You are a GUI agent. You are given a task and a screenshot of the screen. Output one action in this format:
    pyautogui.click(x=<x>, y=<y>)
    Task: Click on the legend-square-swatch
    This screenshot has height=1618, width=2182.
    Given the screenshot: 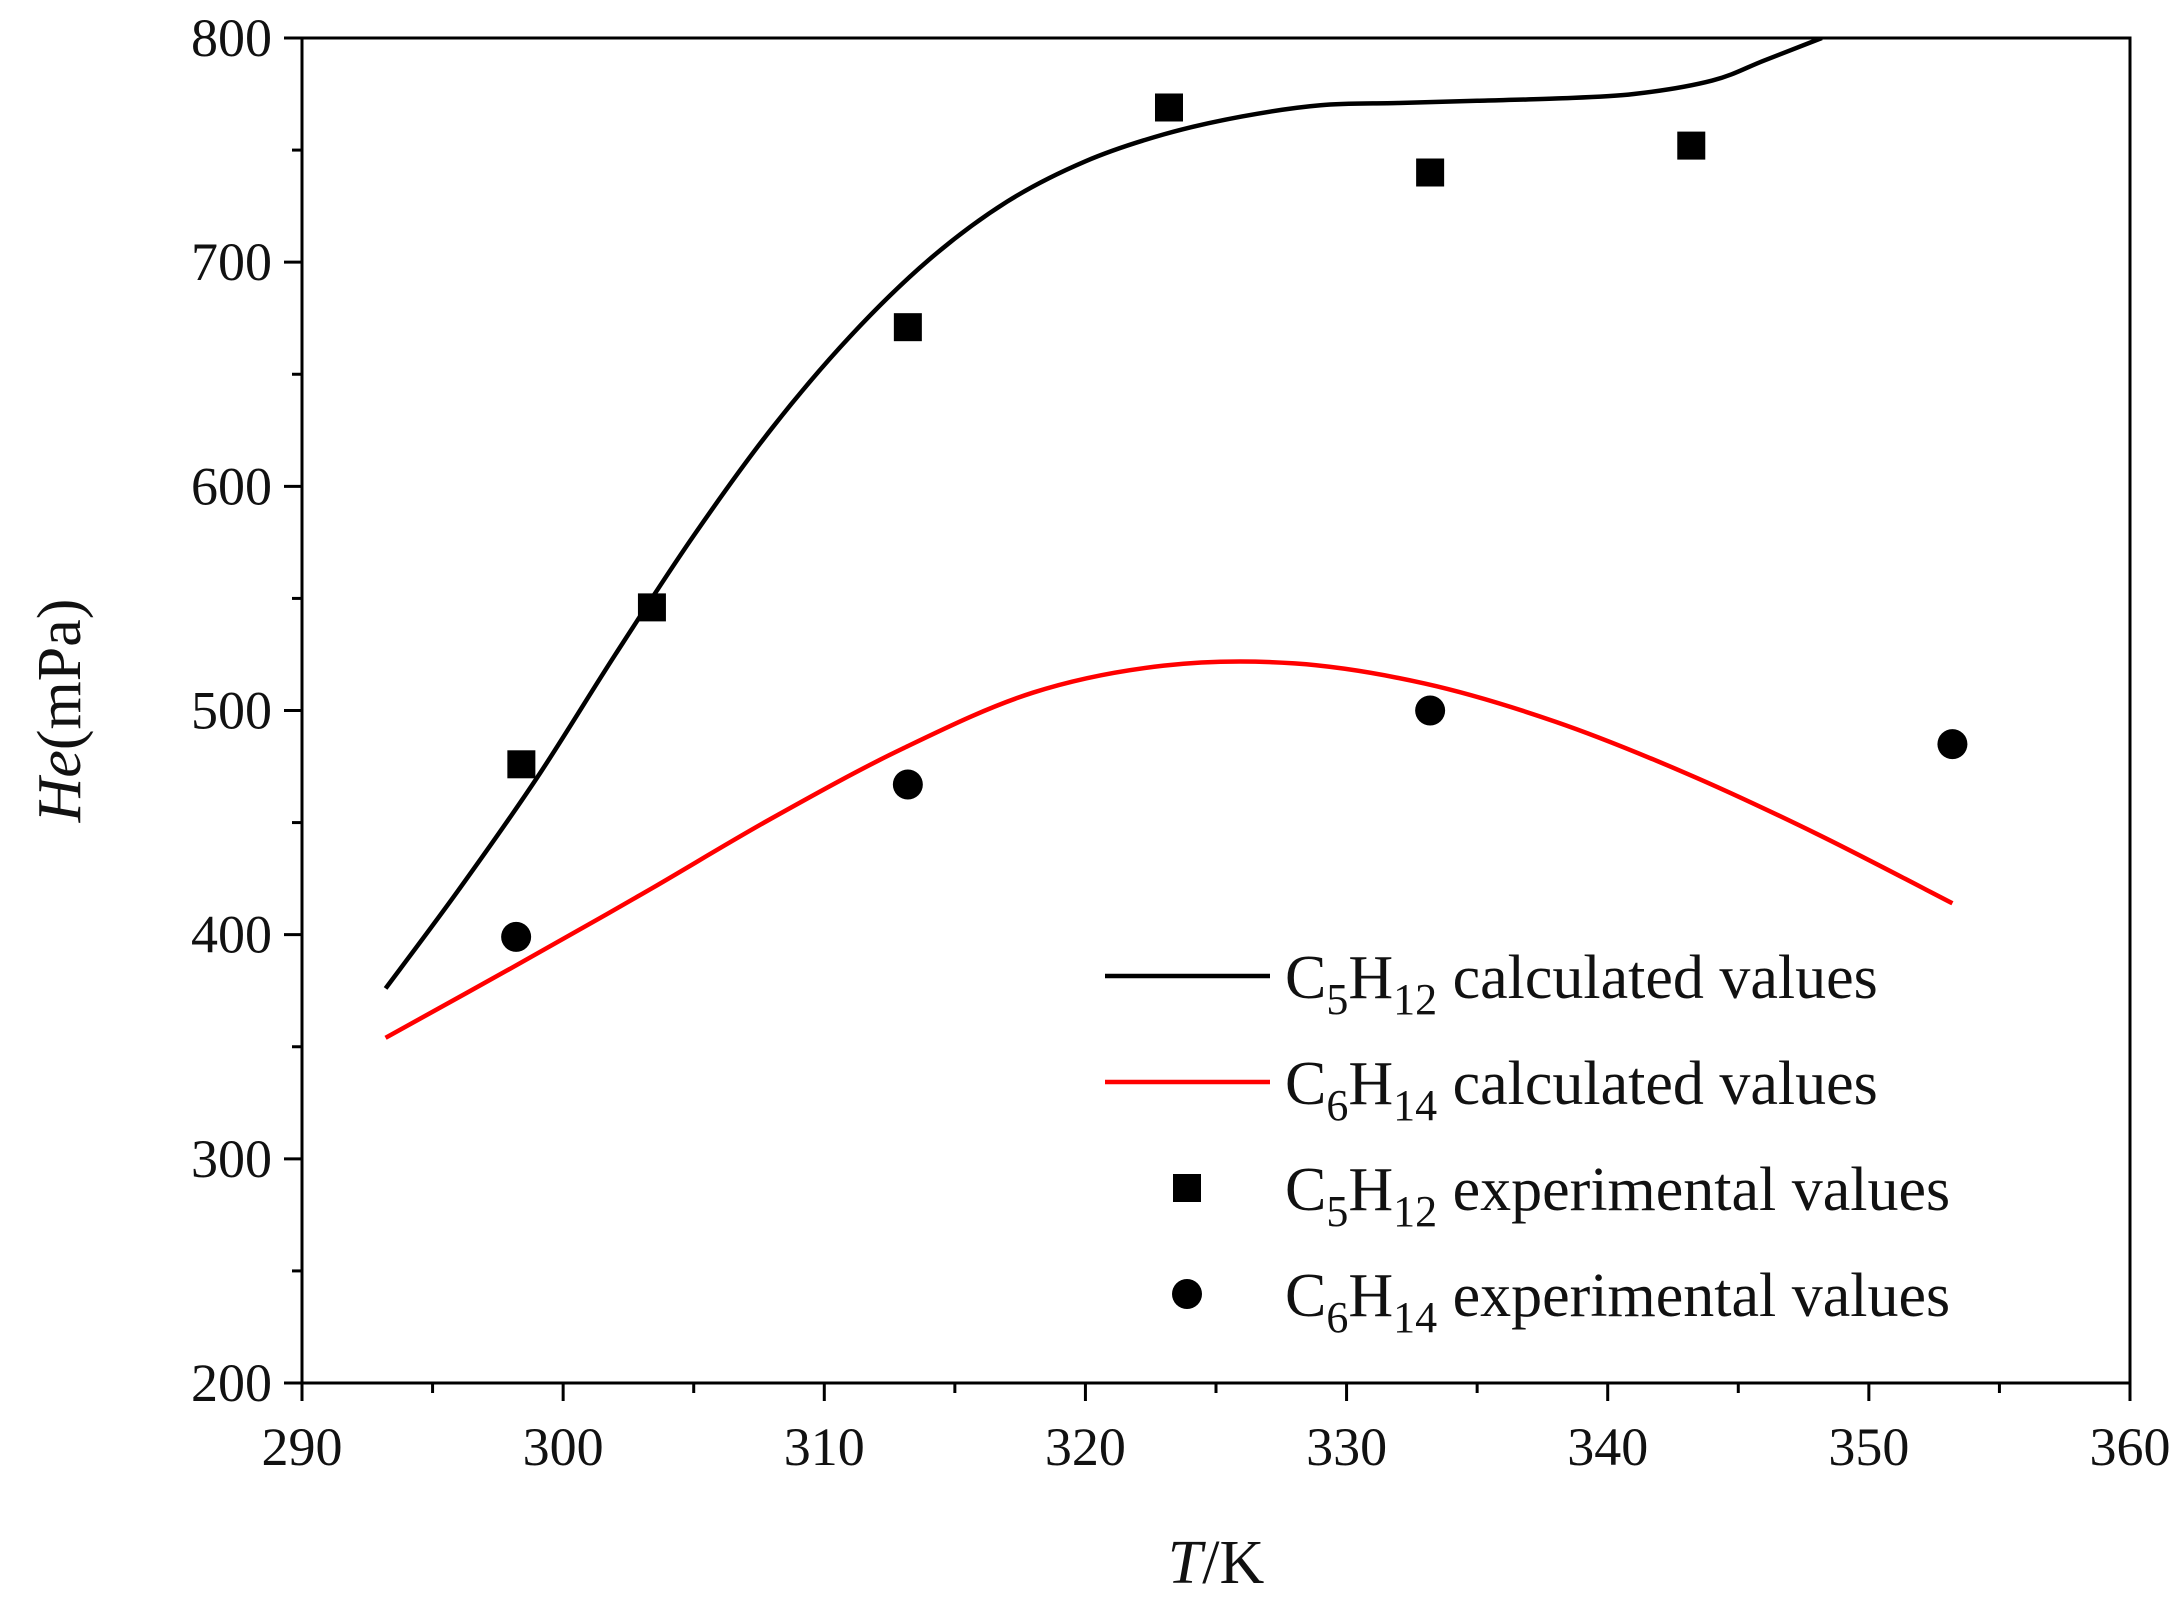 What is the action you would take?
    pyautogui.click(x=1187, y=1188)
    